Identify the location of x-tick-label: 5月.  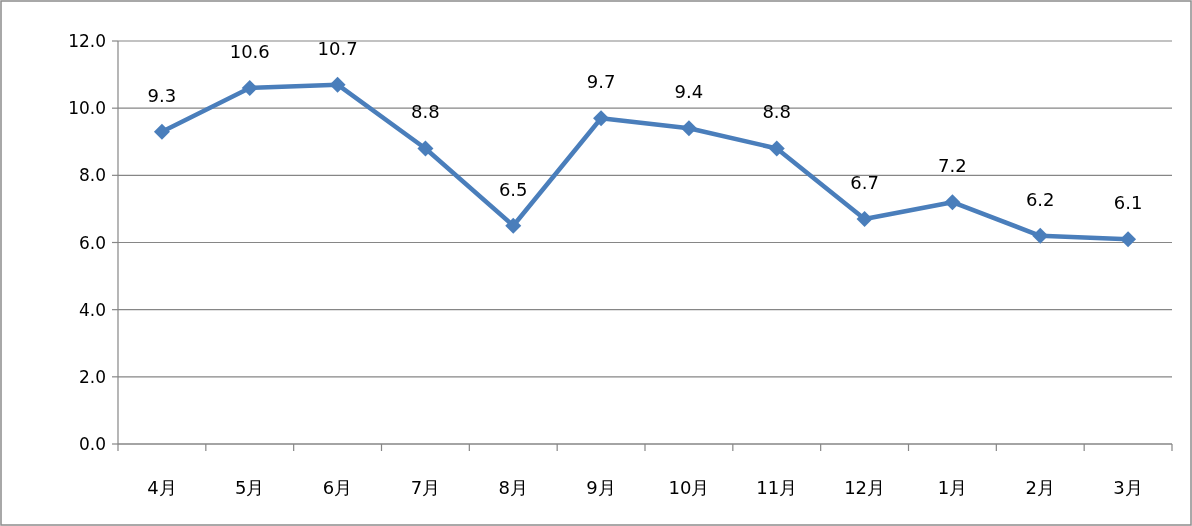
(250, 487).